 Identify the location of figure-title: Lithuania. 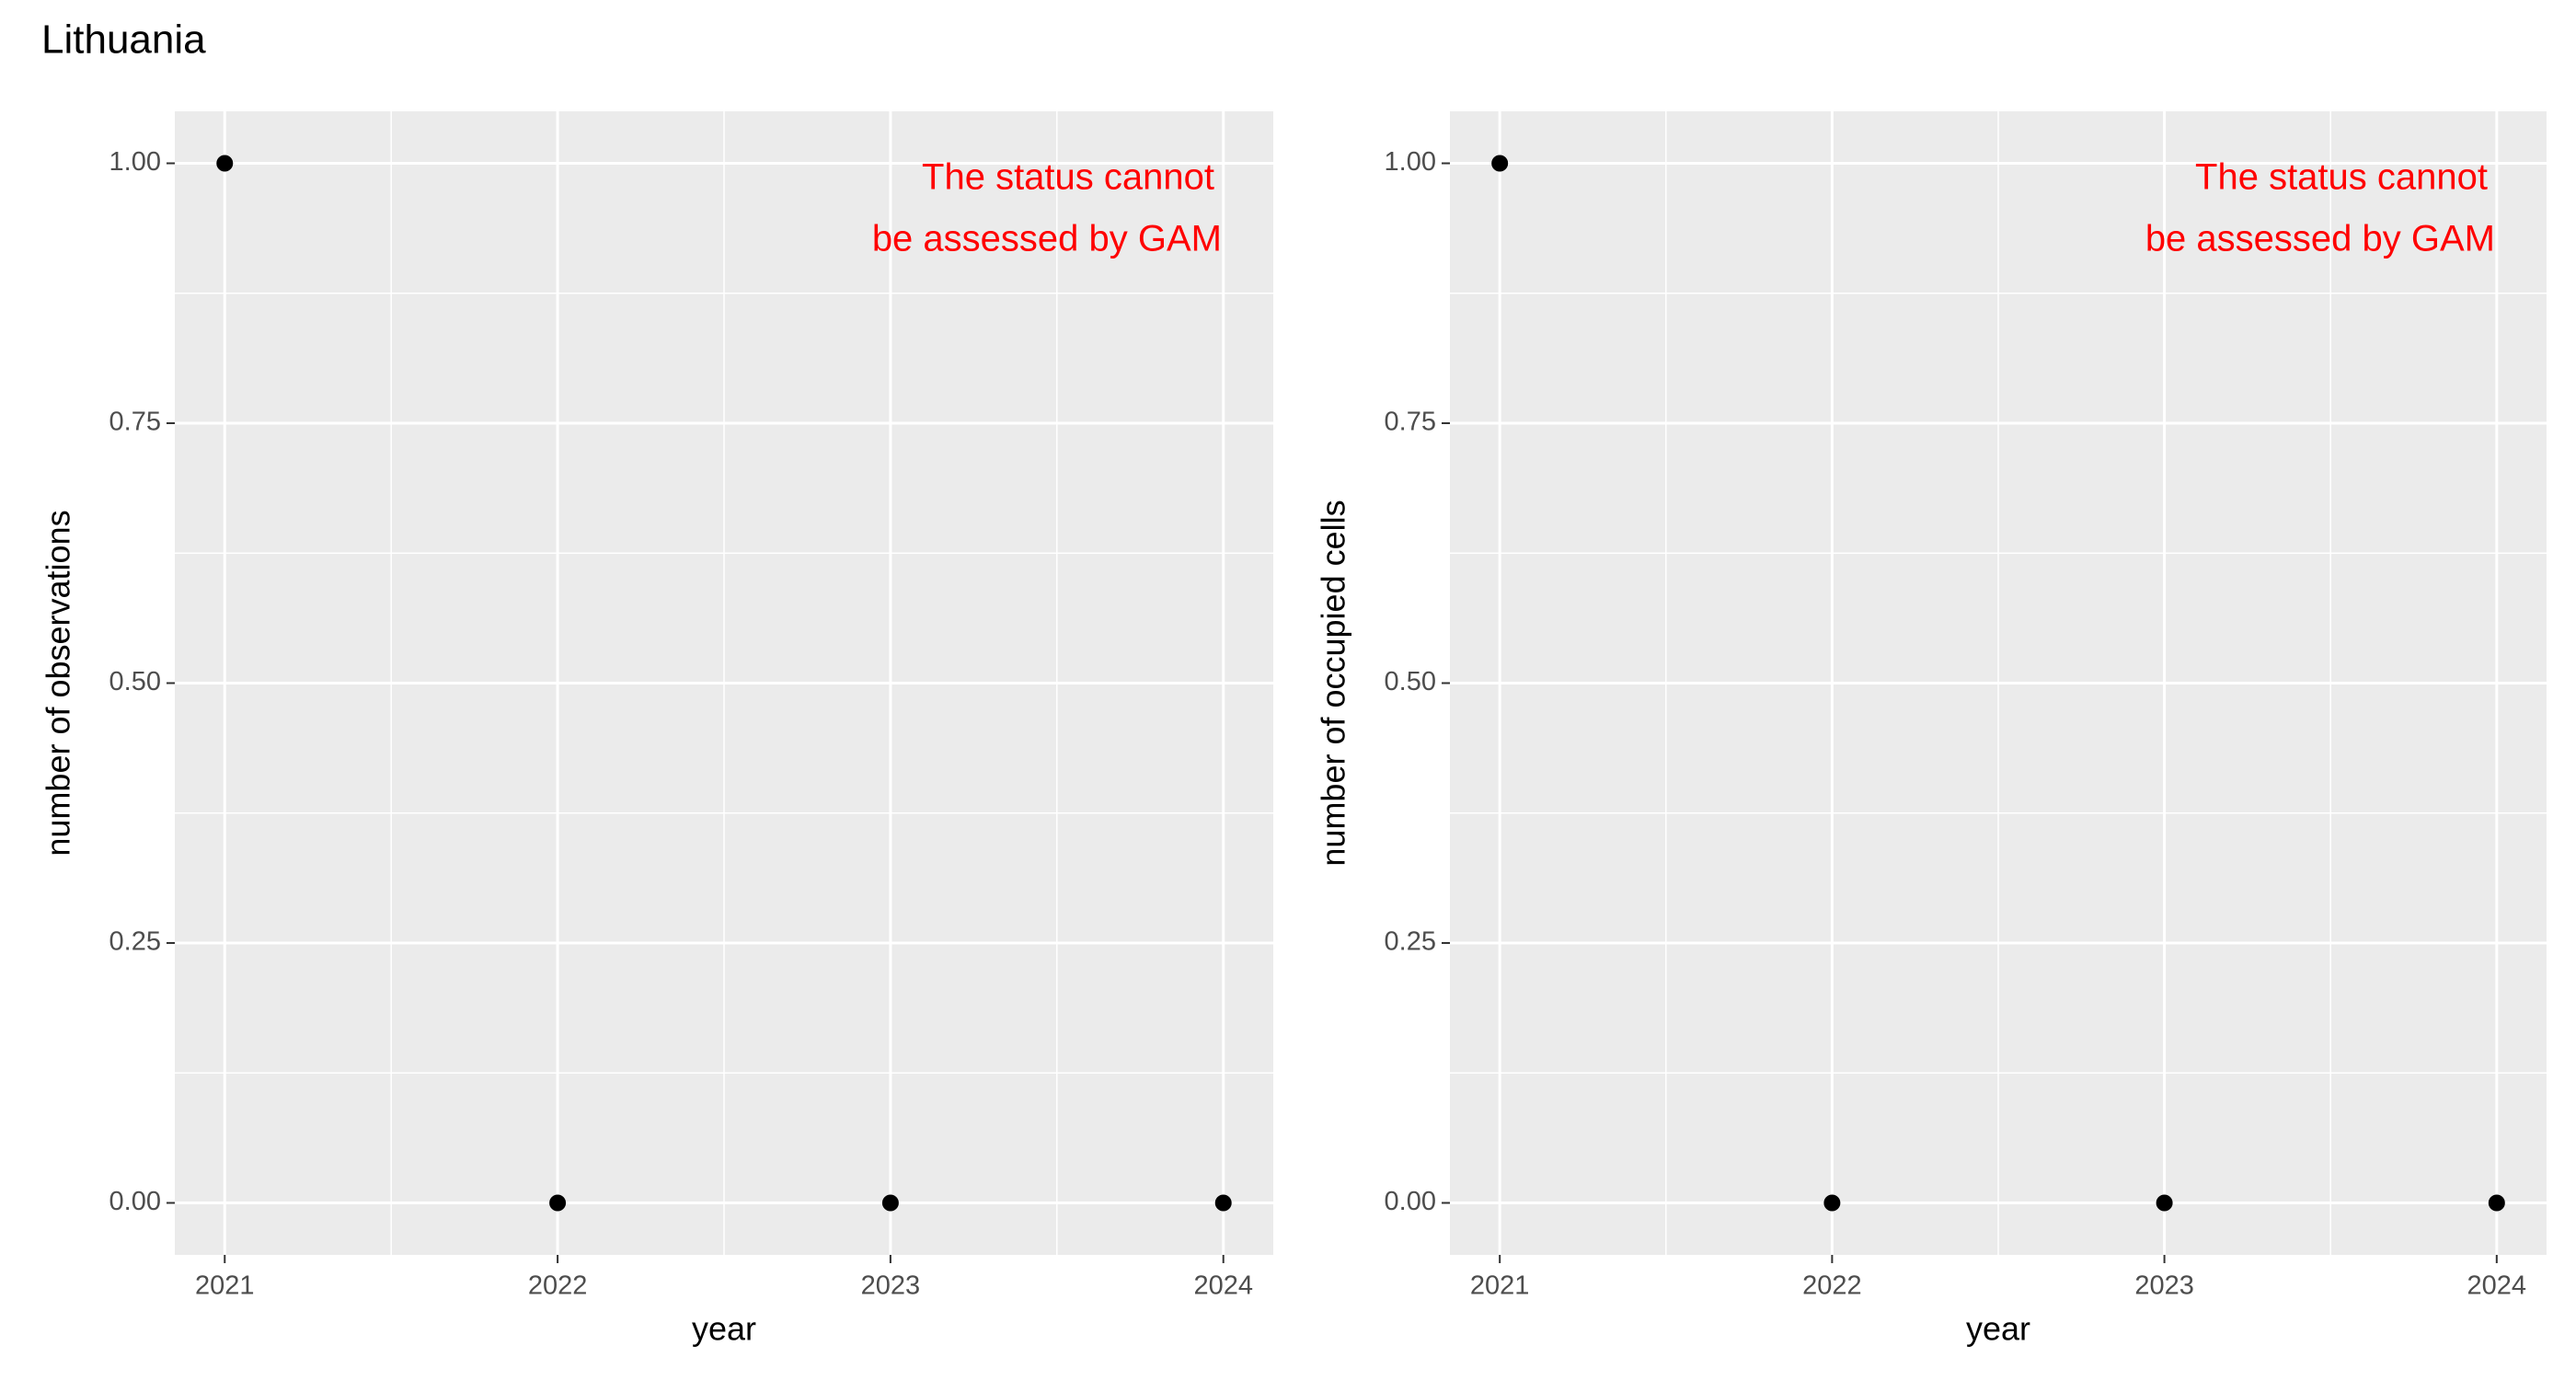
(123, 40).